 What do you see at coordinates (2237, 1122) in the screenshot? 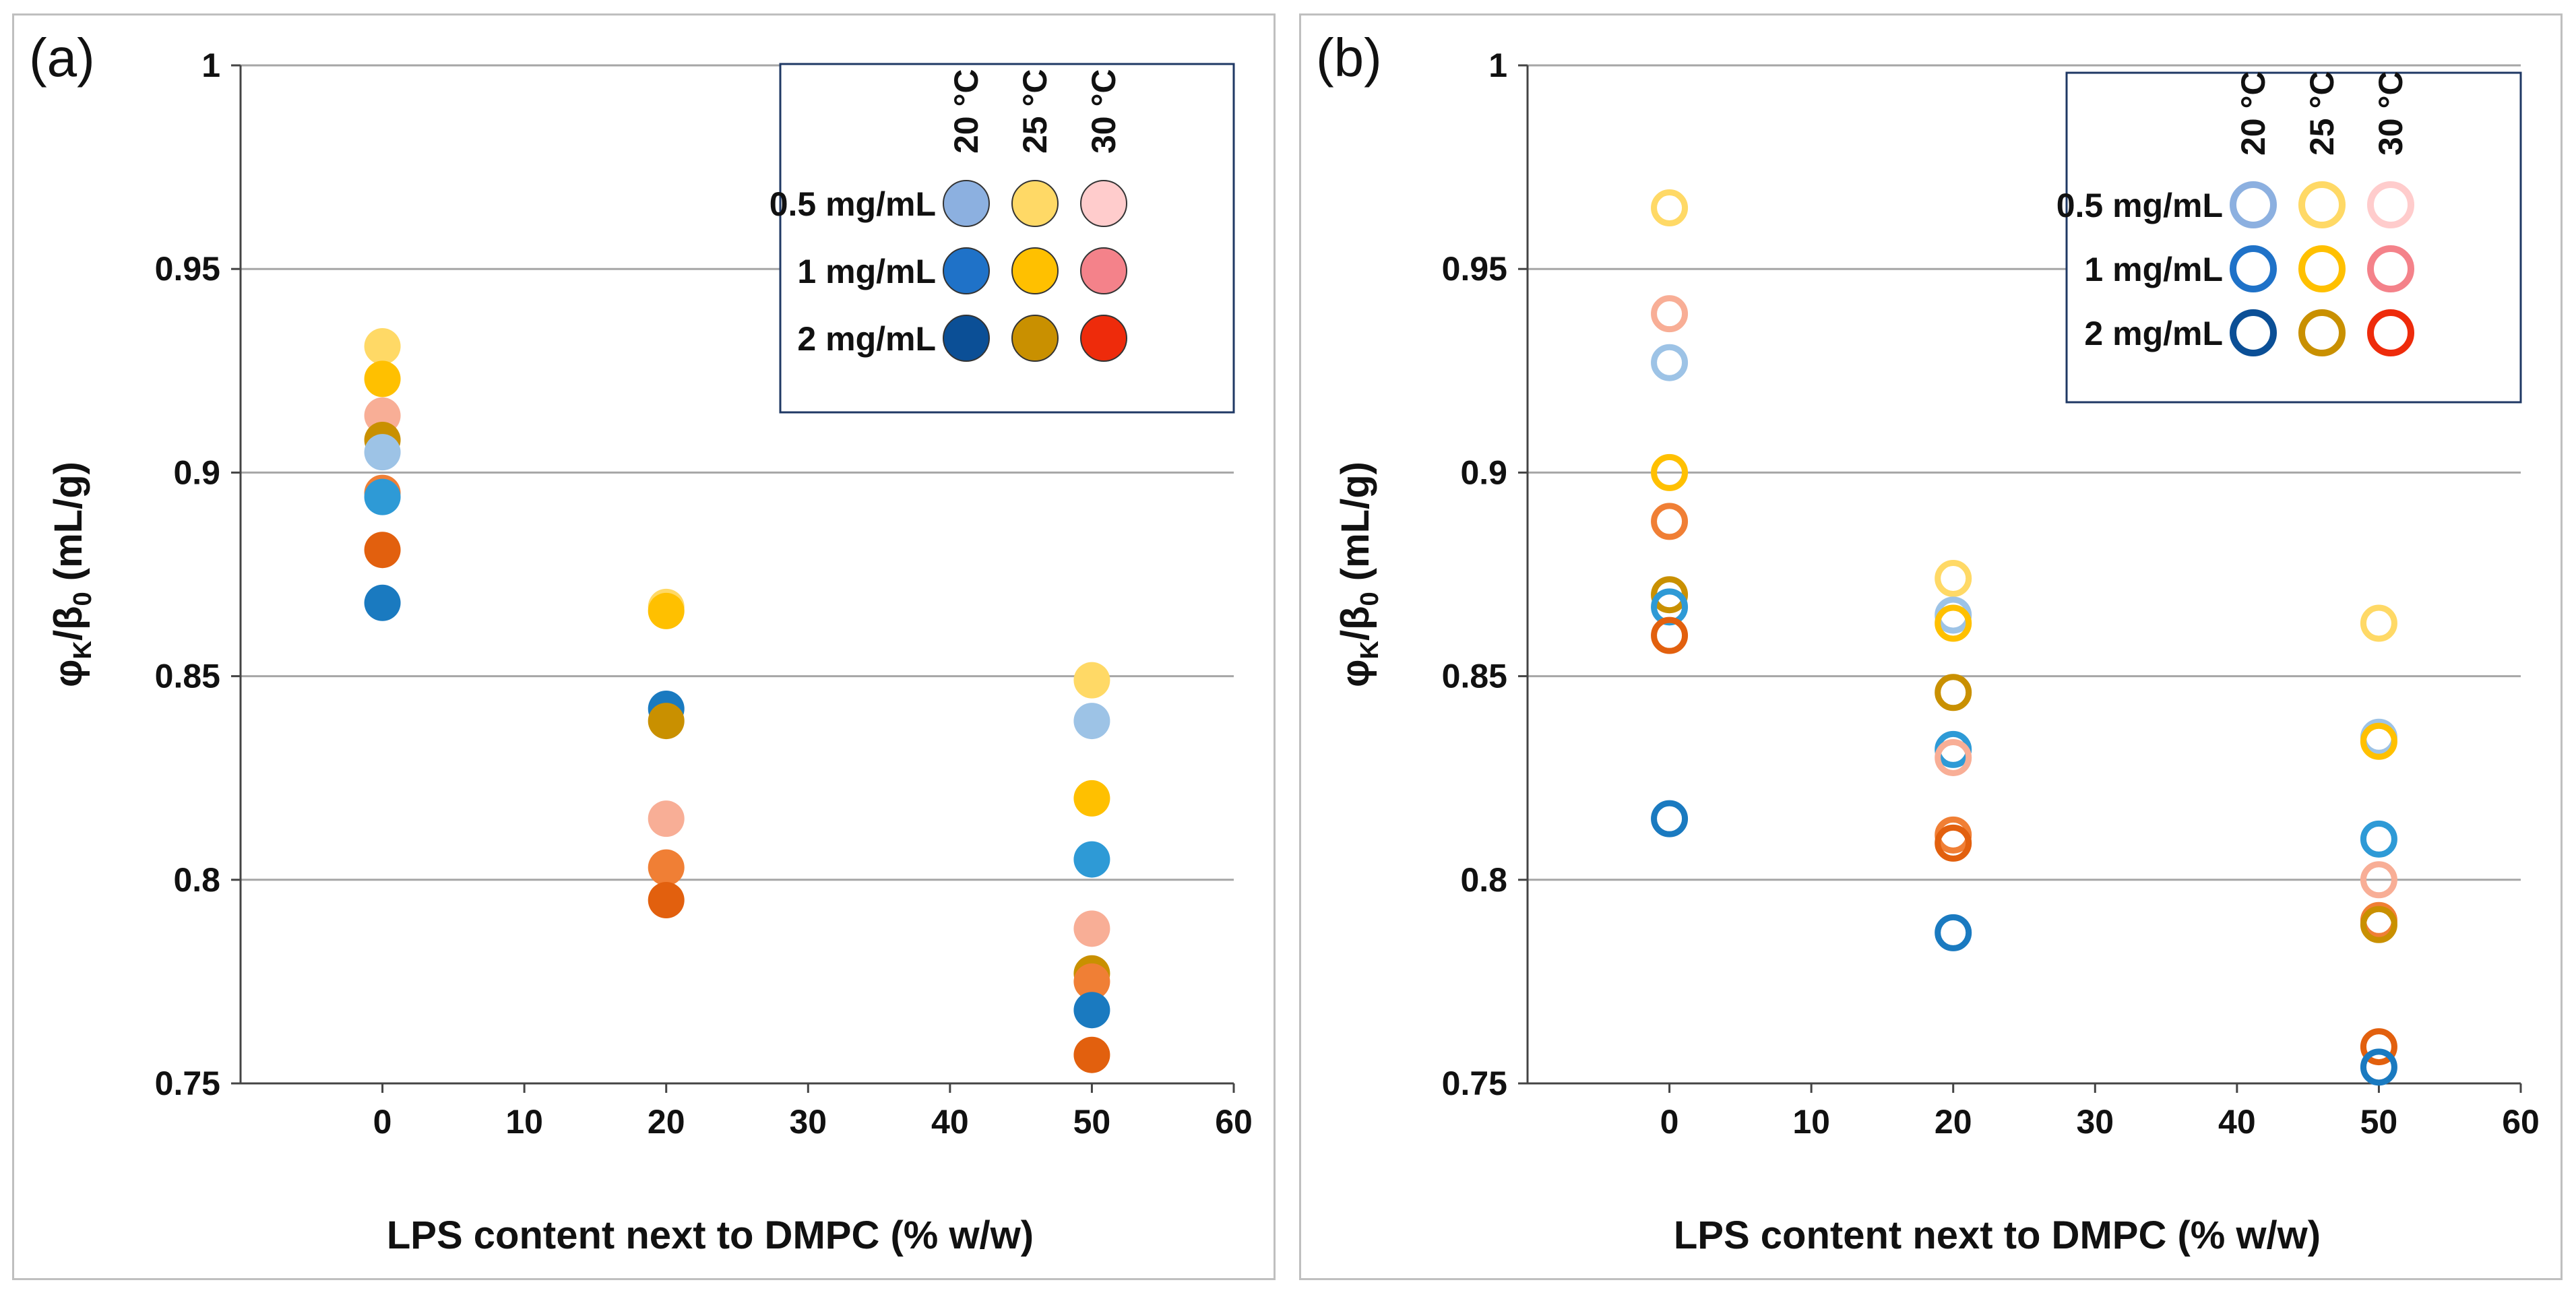
I see `x-tick-label: 40` at bounding box center [2237, 1122].